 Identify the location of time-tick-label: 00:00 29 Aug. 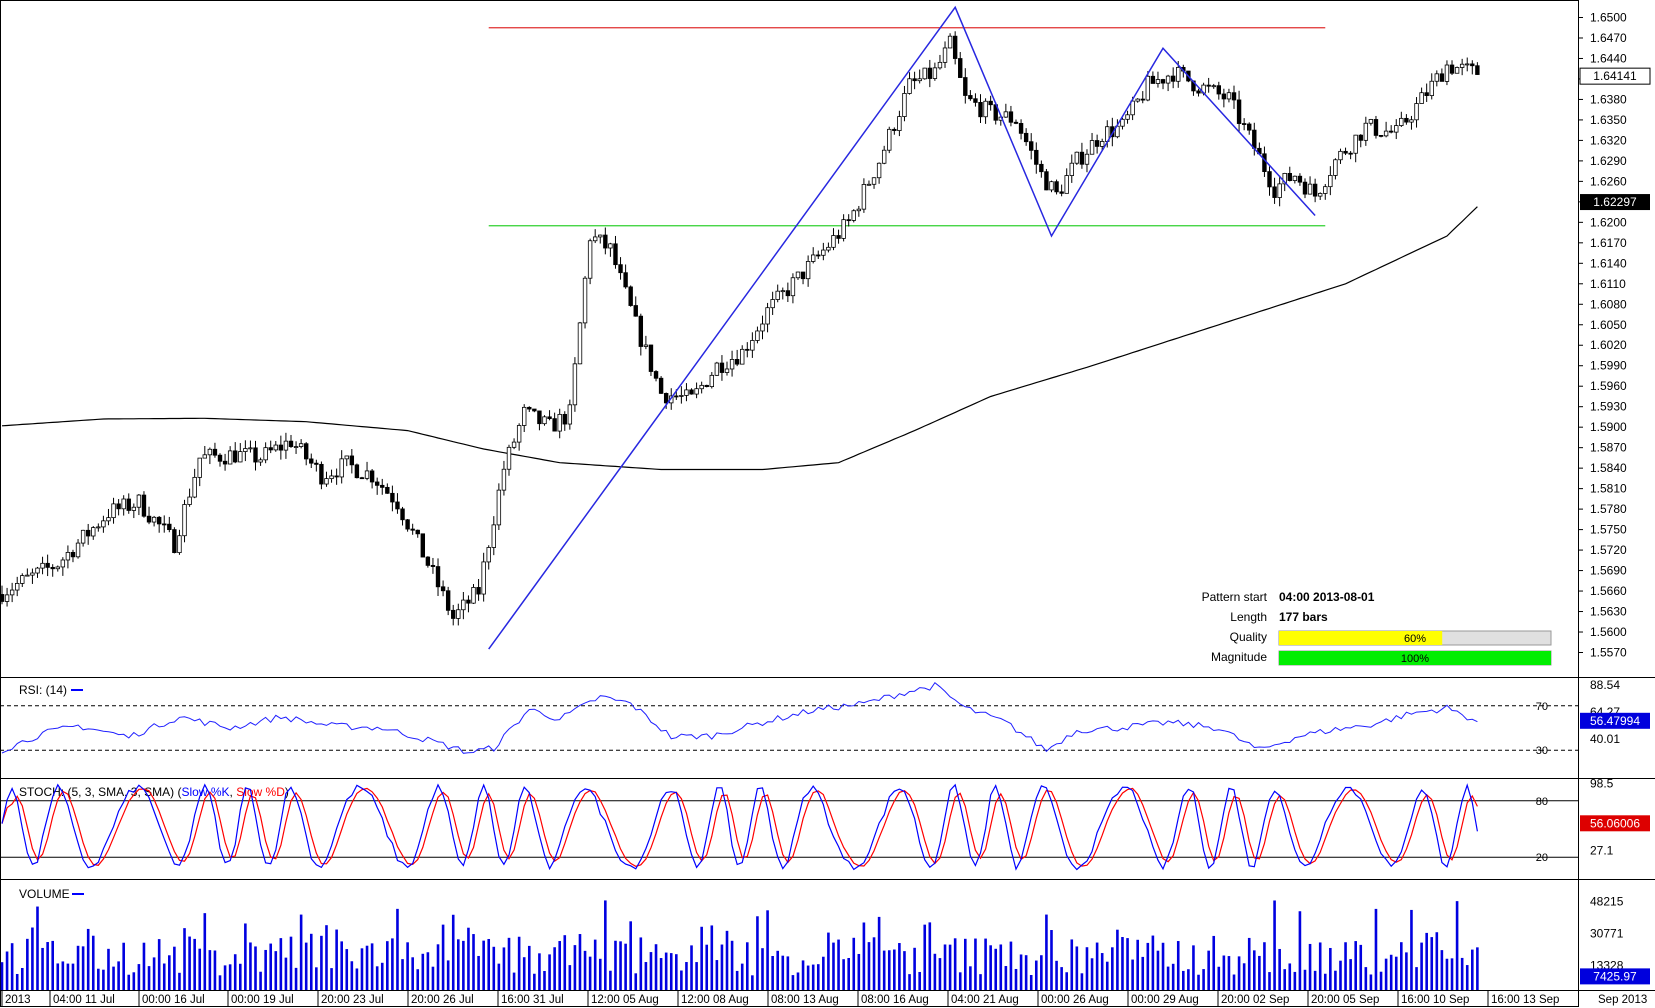
(1165, 1000).